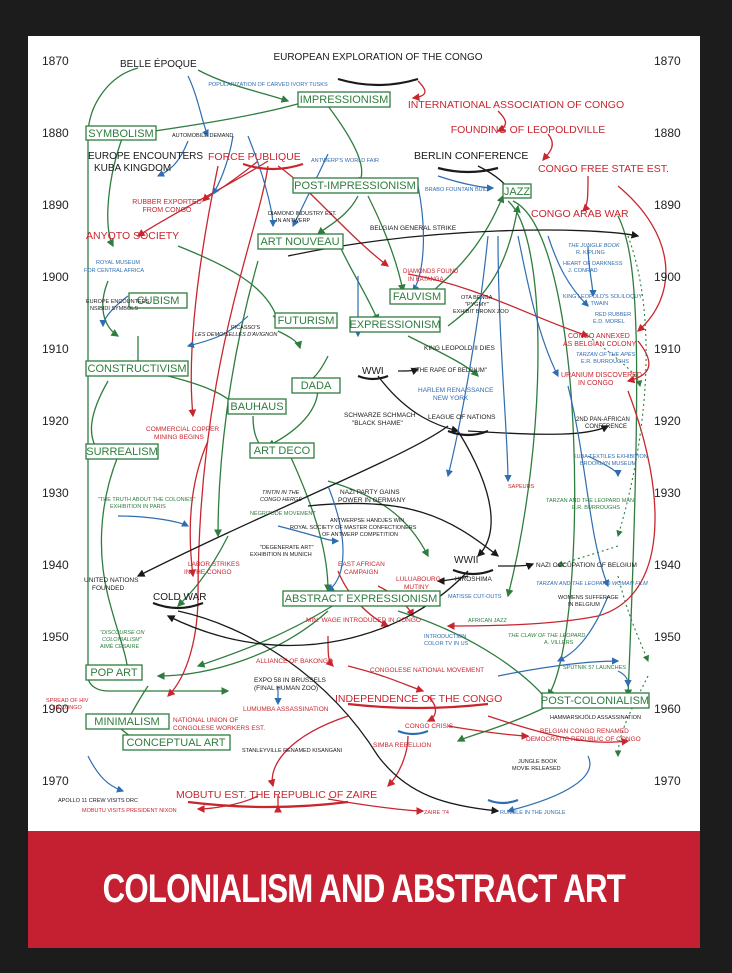 This screenshot has width=732, height=973. What do you see at coordinates (281, 493) in the screenshot?
I see `tintin-label: TINTIN IN THE` at bounding box center [281, 493].